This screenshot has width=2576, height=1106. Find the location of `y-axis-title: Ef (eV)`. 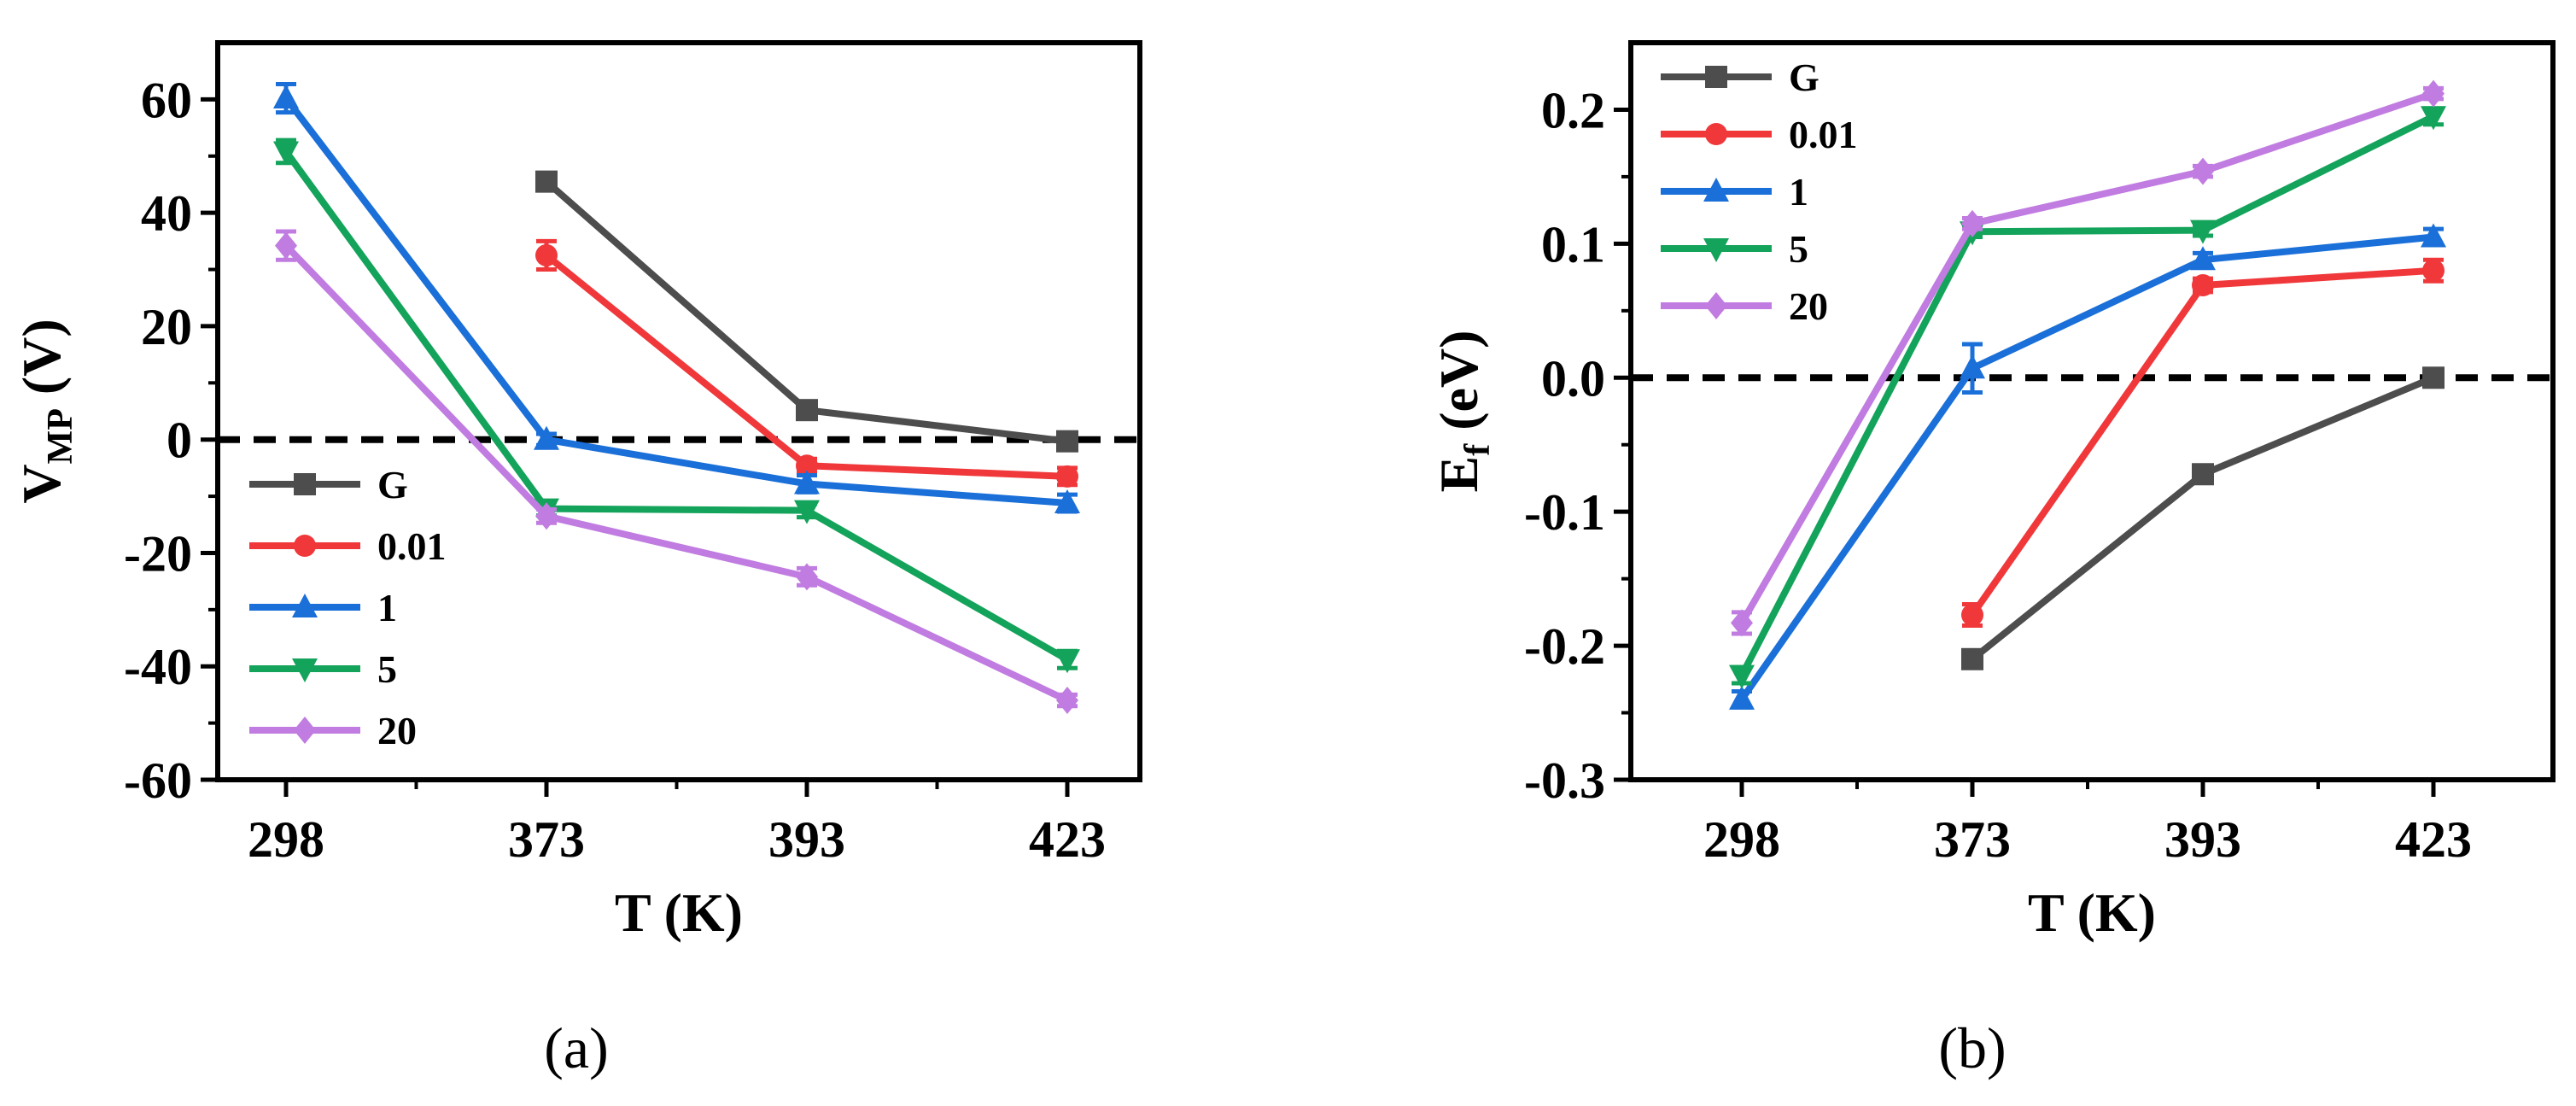

y-axis-title: Ef (eV) is located at coordinates (1463, 412).